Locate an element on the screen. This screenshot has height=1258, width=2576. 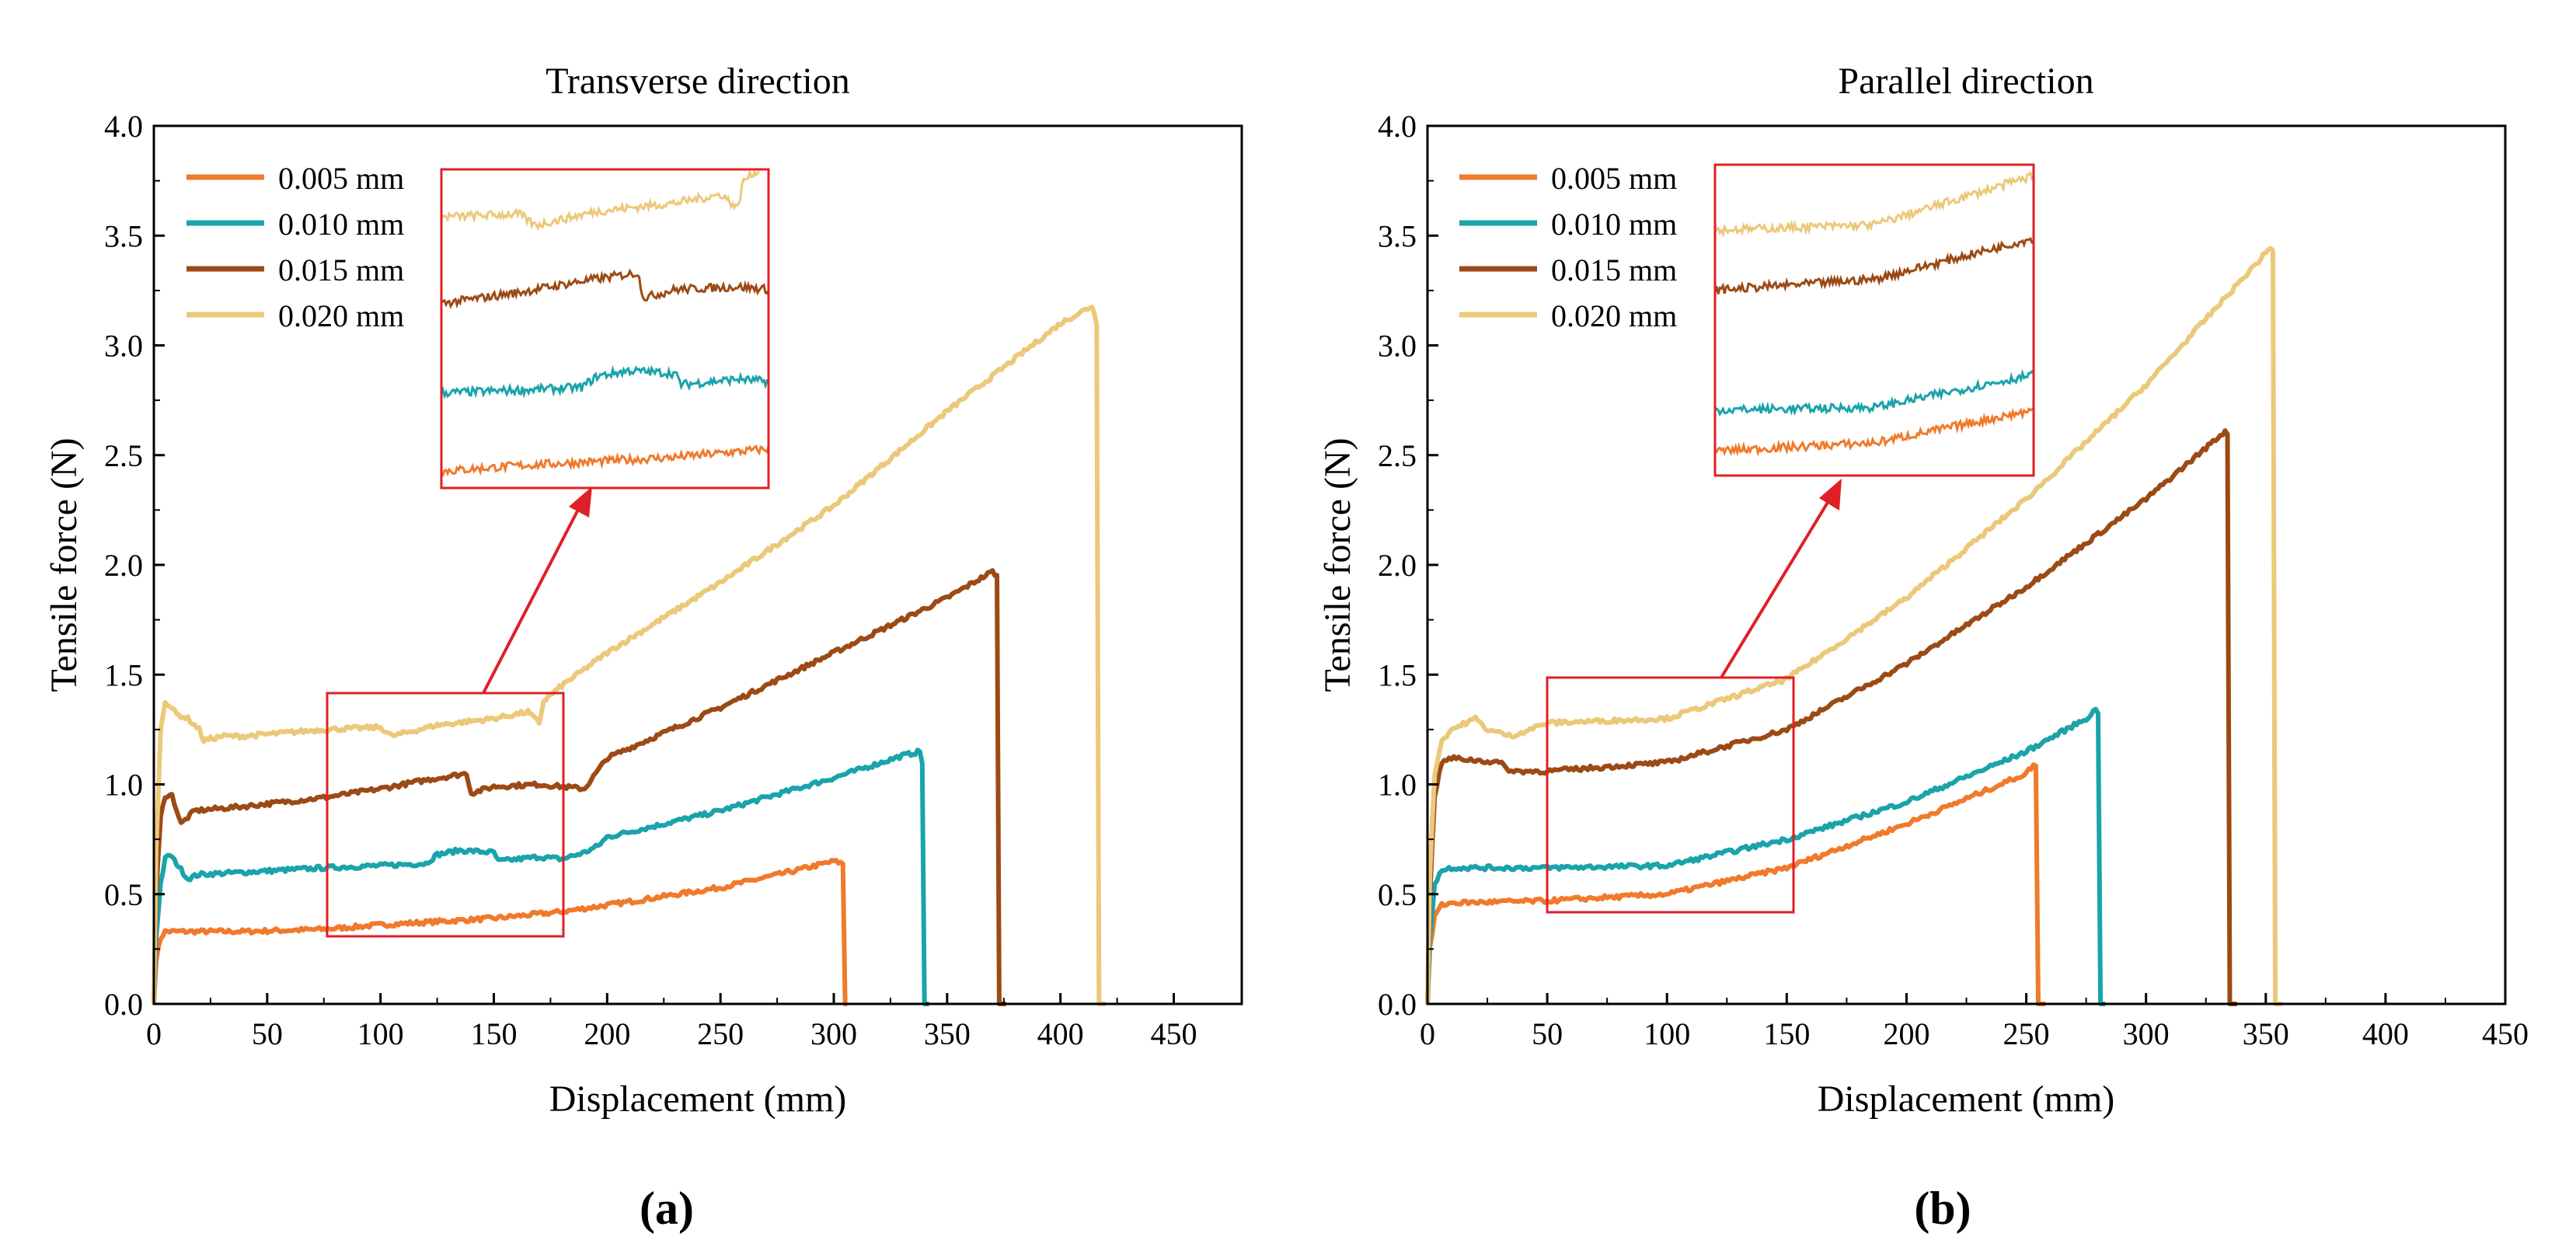
panel-label: (a) is located at coordinates (667, 1208).